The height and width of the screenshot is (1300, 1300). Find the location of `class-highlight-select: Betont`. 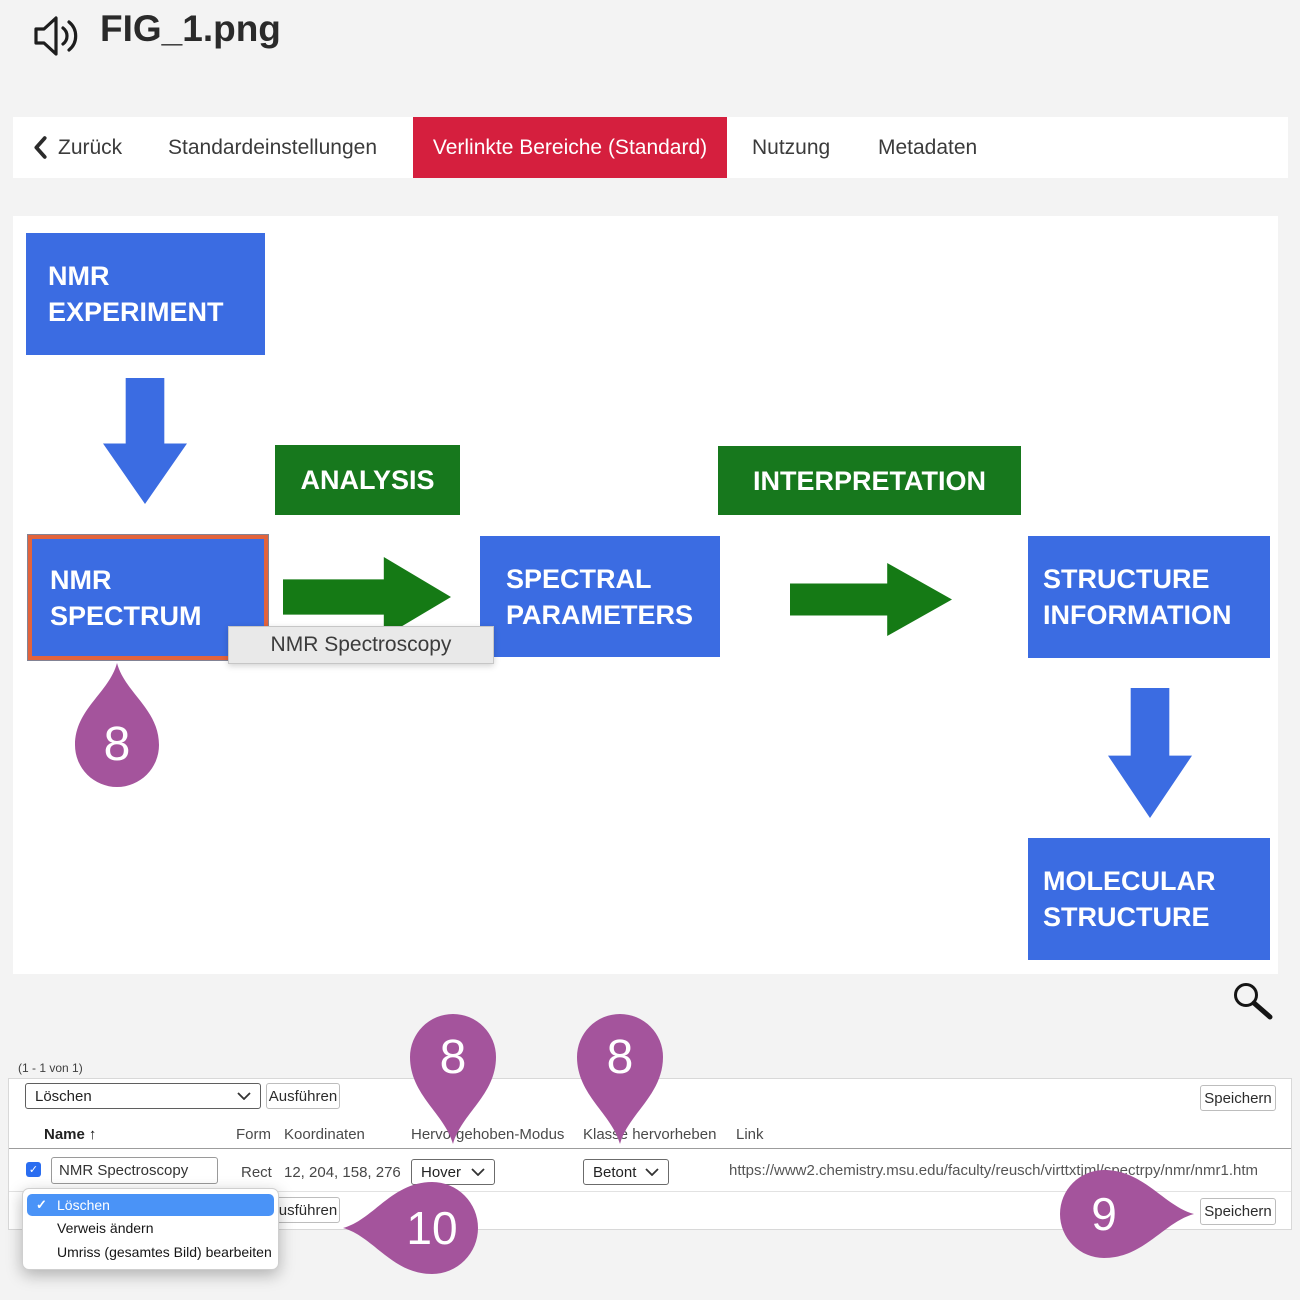

class-highlight-select: Betont is located at coordinates (626, 1172).